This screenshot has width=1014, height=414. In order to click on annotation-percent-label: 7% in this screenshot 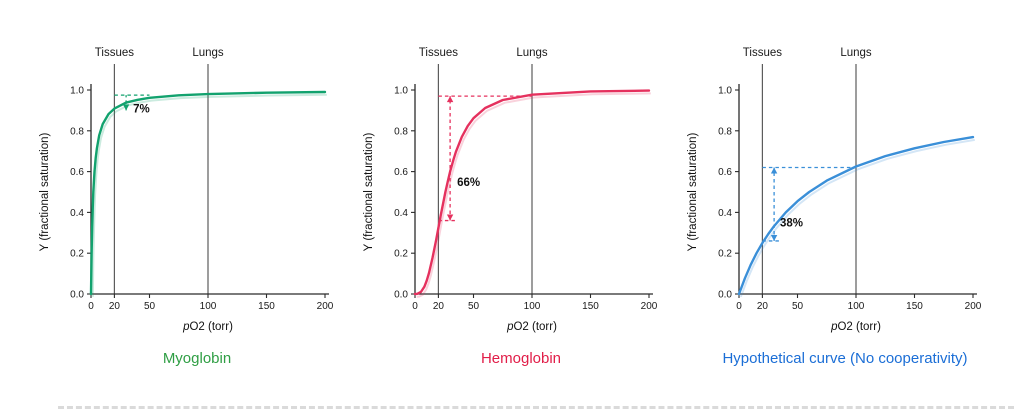, I will do `click(141, 109)`.